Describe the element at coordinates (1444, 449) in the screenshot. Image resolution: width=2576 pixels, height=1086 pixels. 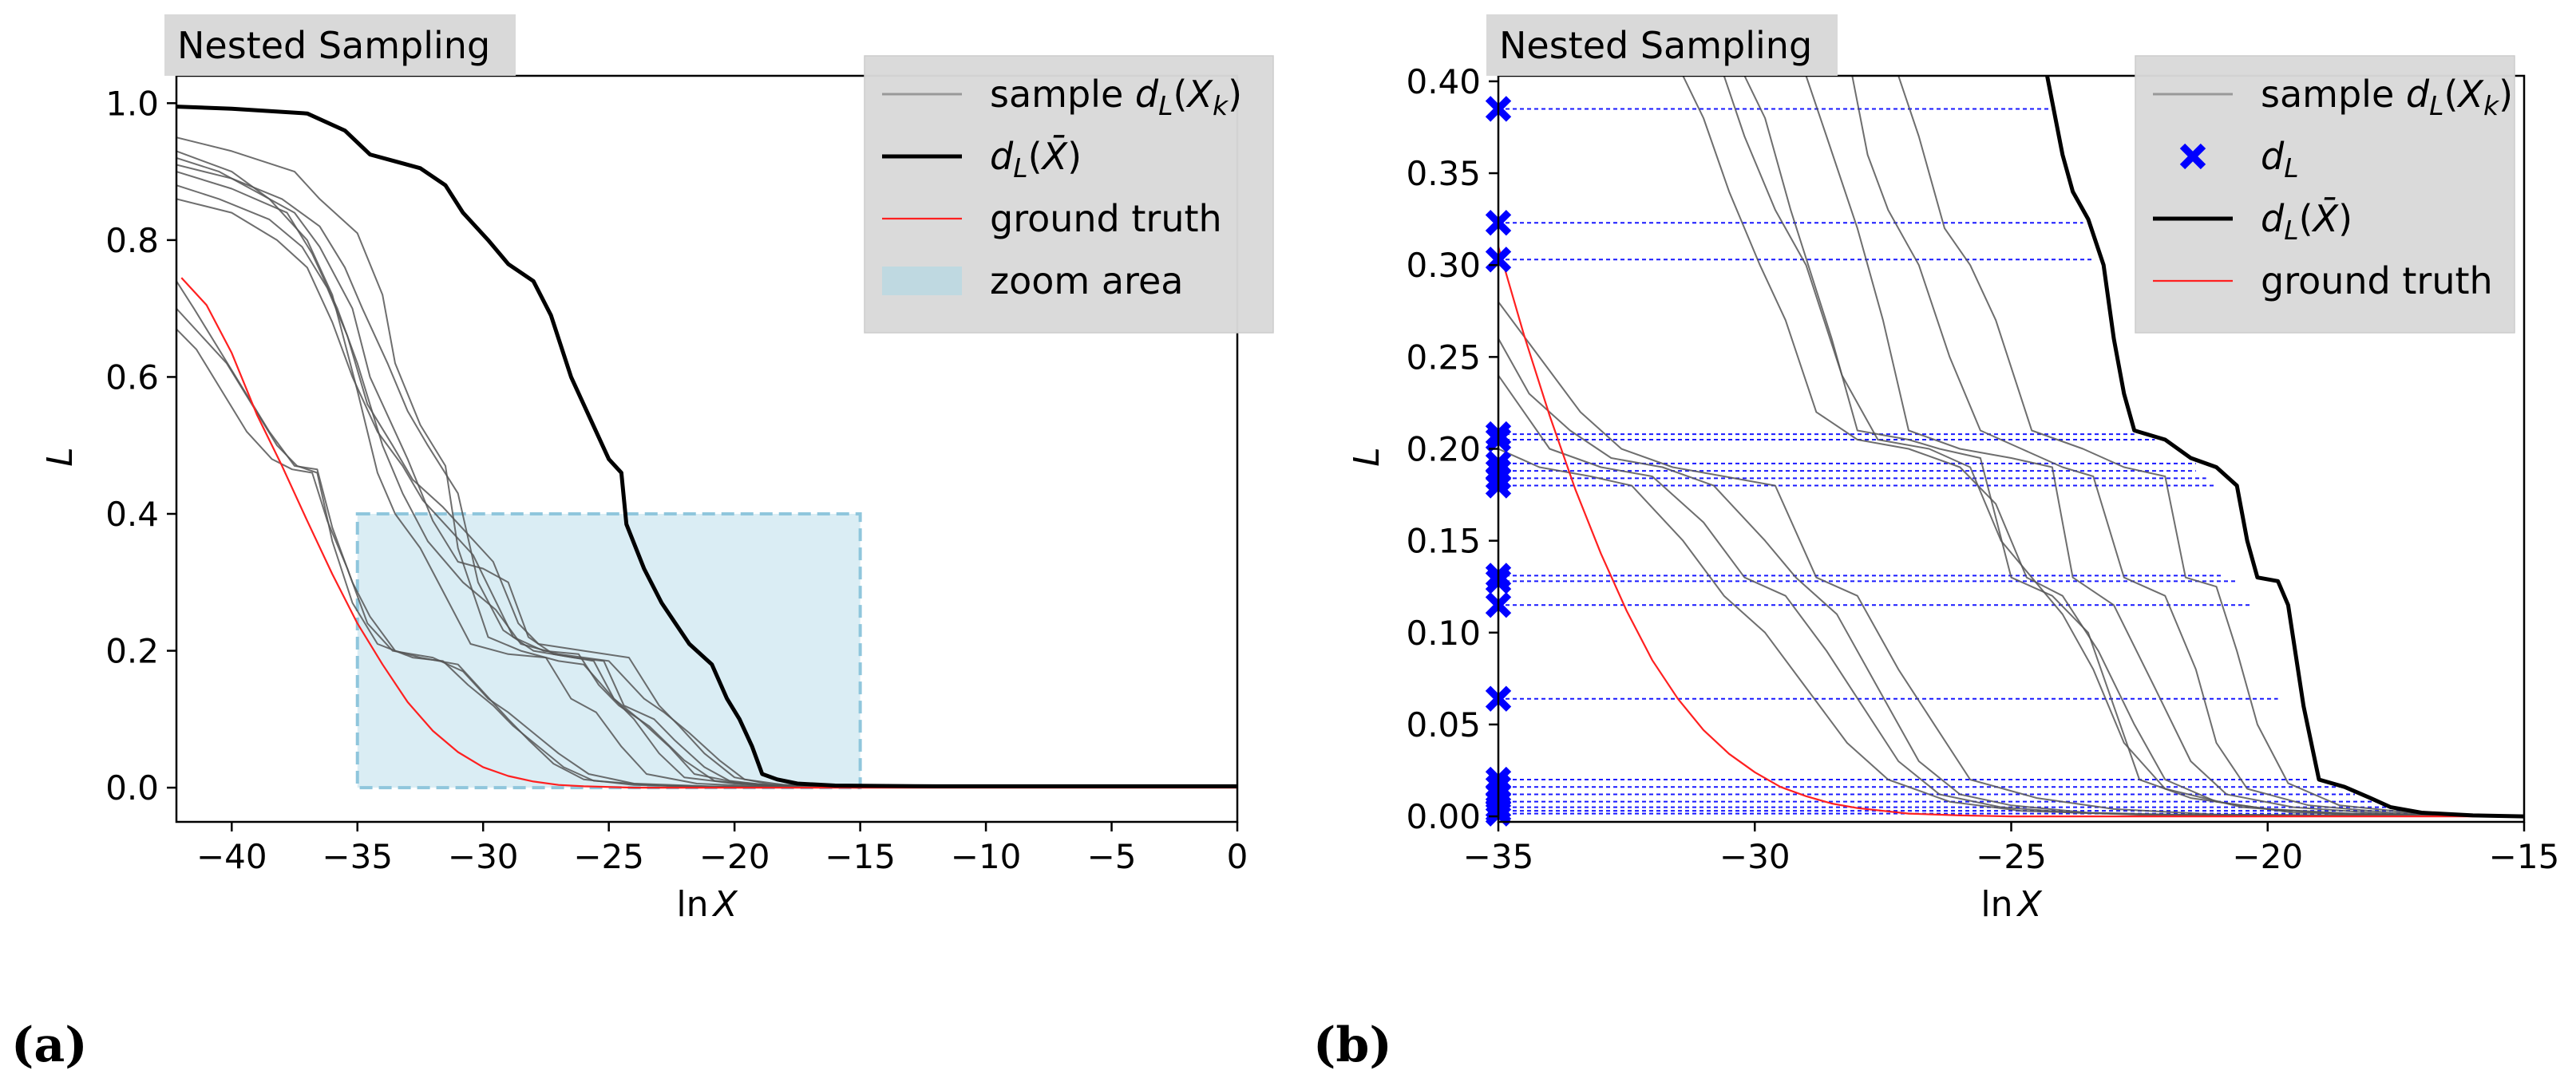
I see `y-tick-label-b-4: 0.20` at that location.